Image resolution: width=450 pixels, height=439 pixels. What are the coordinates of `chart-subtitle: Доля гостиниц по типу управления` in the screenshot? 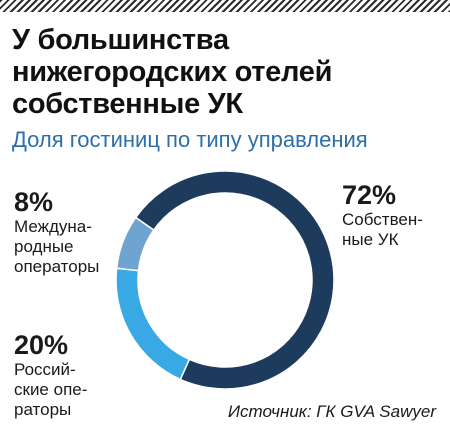 It's located at (190, 139).